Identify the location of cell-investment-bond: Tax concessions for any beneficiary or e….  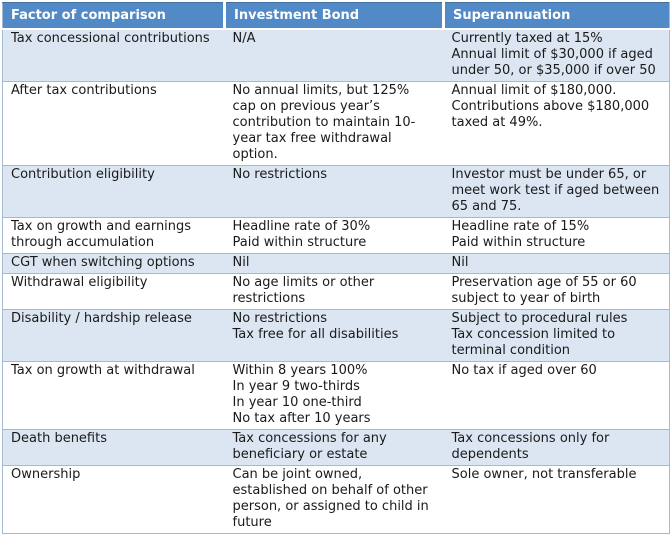
(334, 447).